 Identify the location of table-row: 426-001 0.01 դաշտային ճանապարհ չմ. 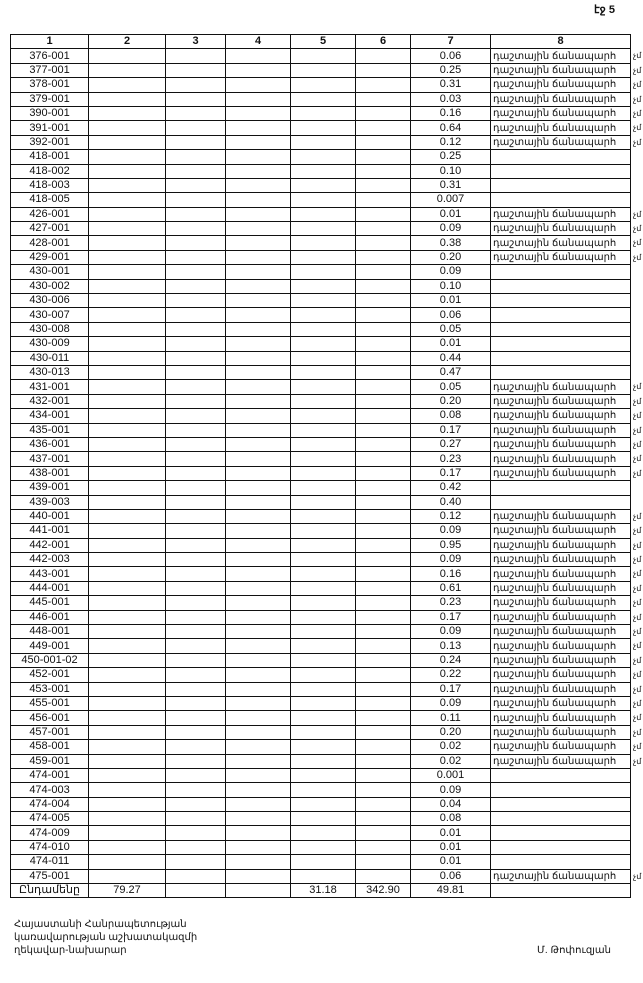
(325, 214).